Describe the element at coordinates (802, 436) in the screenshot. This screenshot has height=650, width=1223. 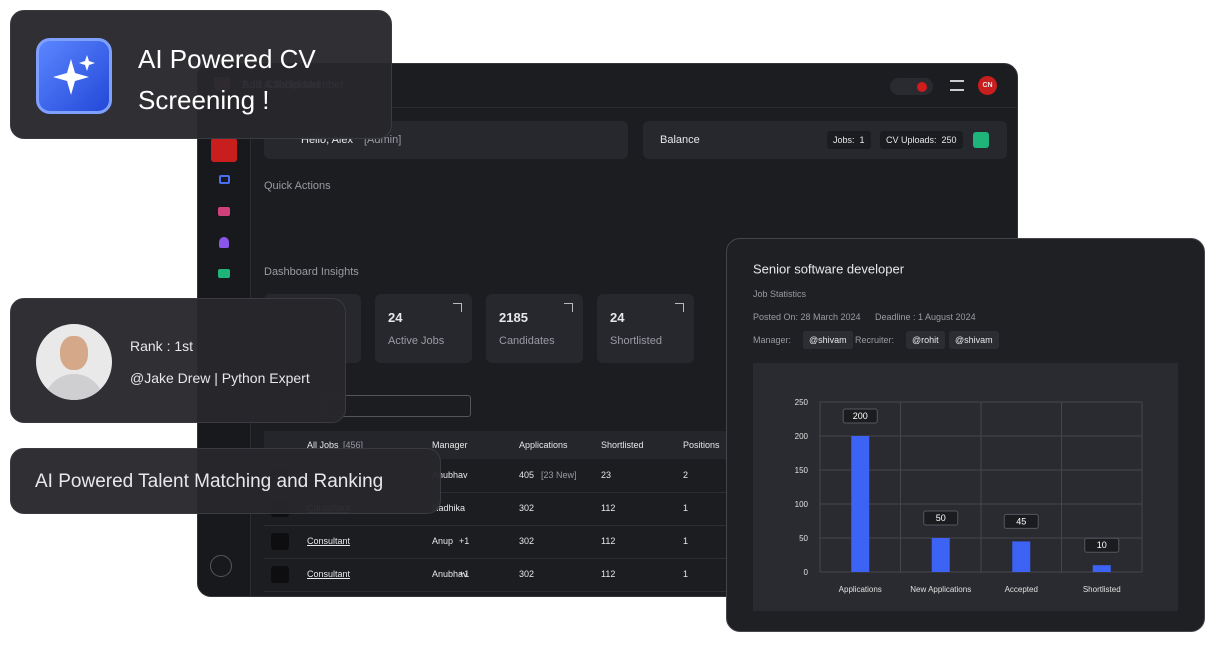
I see `y-tick-label: 200` at that location.